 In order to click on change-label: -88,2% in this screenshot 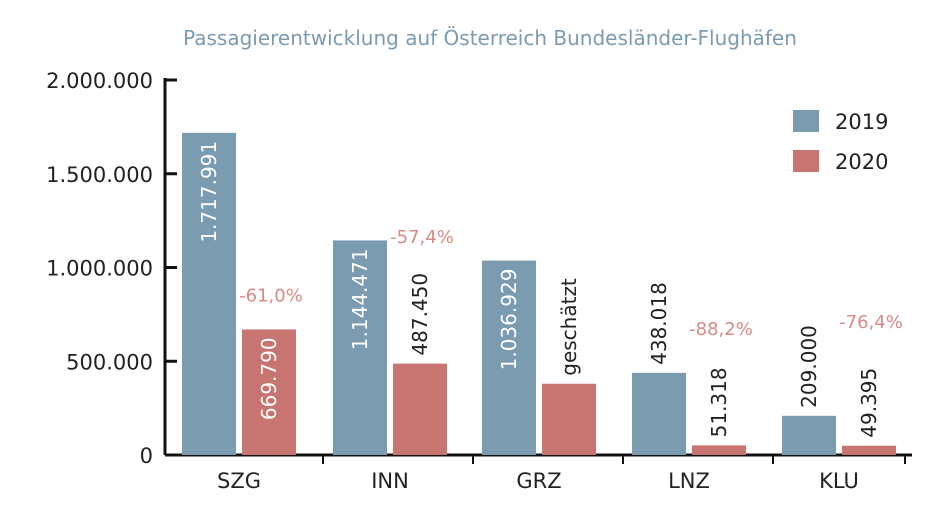, I will do `click(721, 329)`.